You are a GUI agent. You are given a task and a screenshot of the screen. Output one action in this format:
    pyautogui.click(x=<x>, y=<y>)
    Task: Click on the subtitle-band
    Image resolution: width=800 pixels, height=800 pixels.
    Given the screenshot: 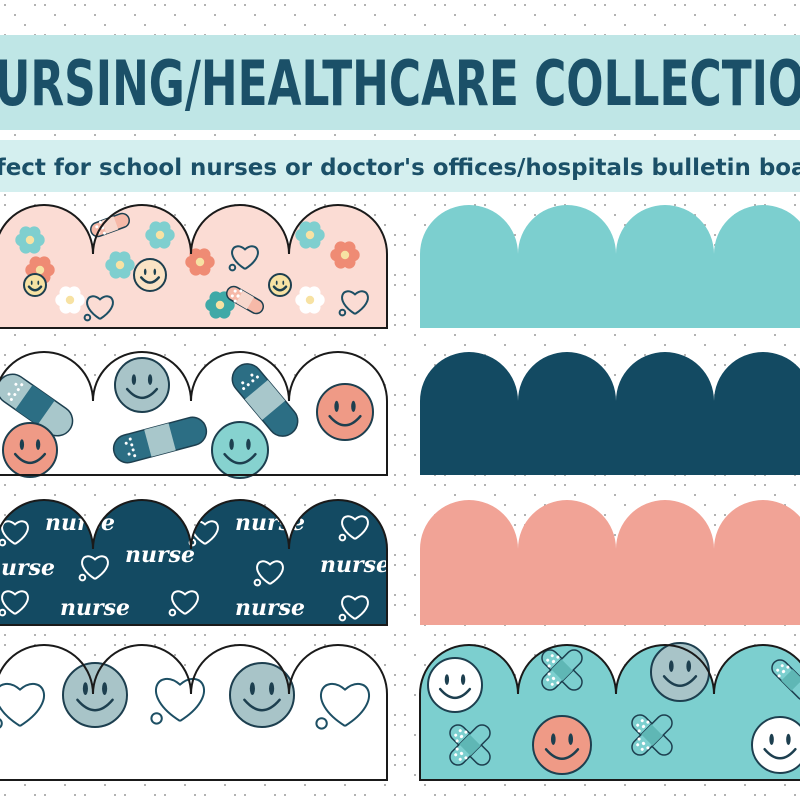 What is the action you would take?
    pyautogui.click(x=400, y=166)
    